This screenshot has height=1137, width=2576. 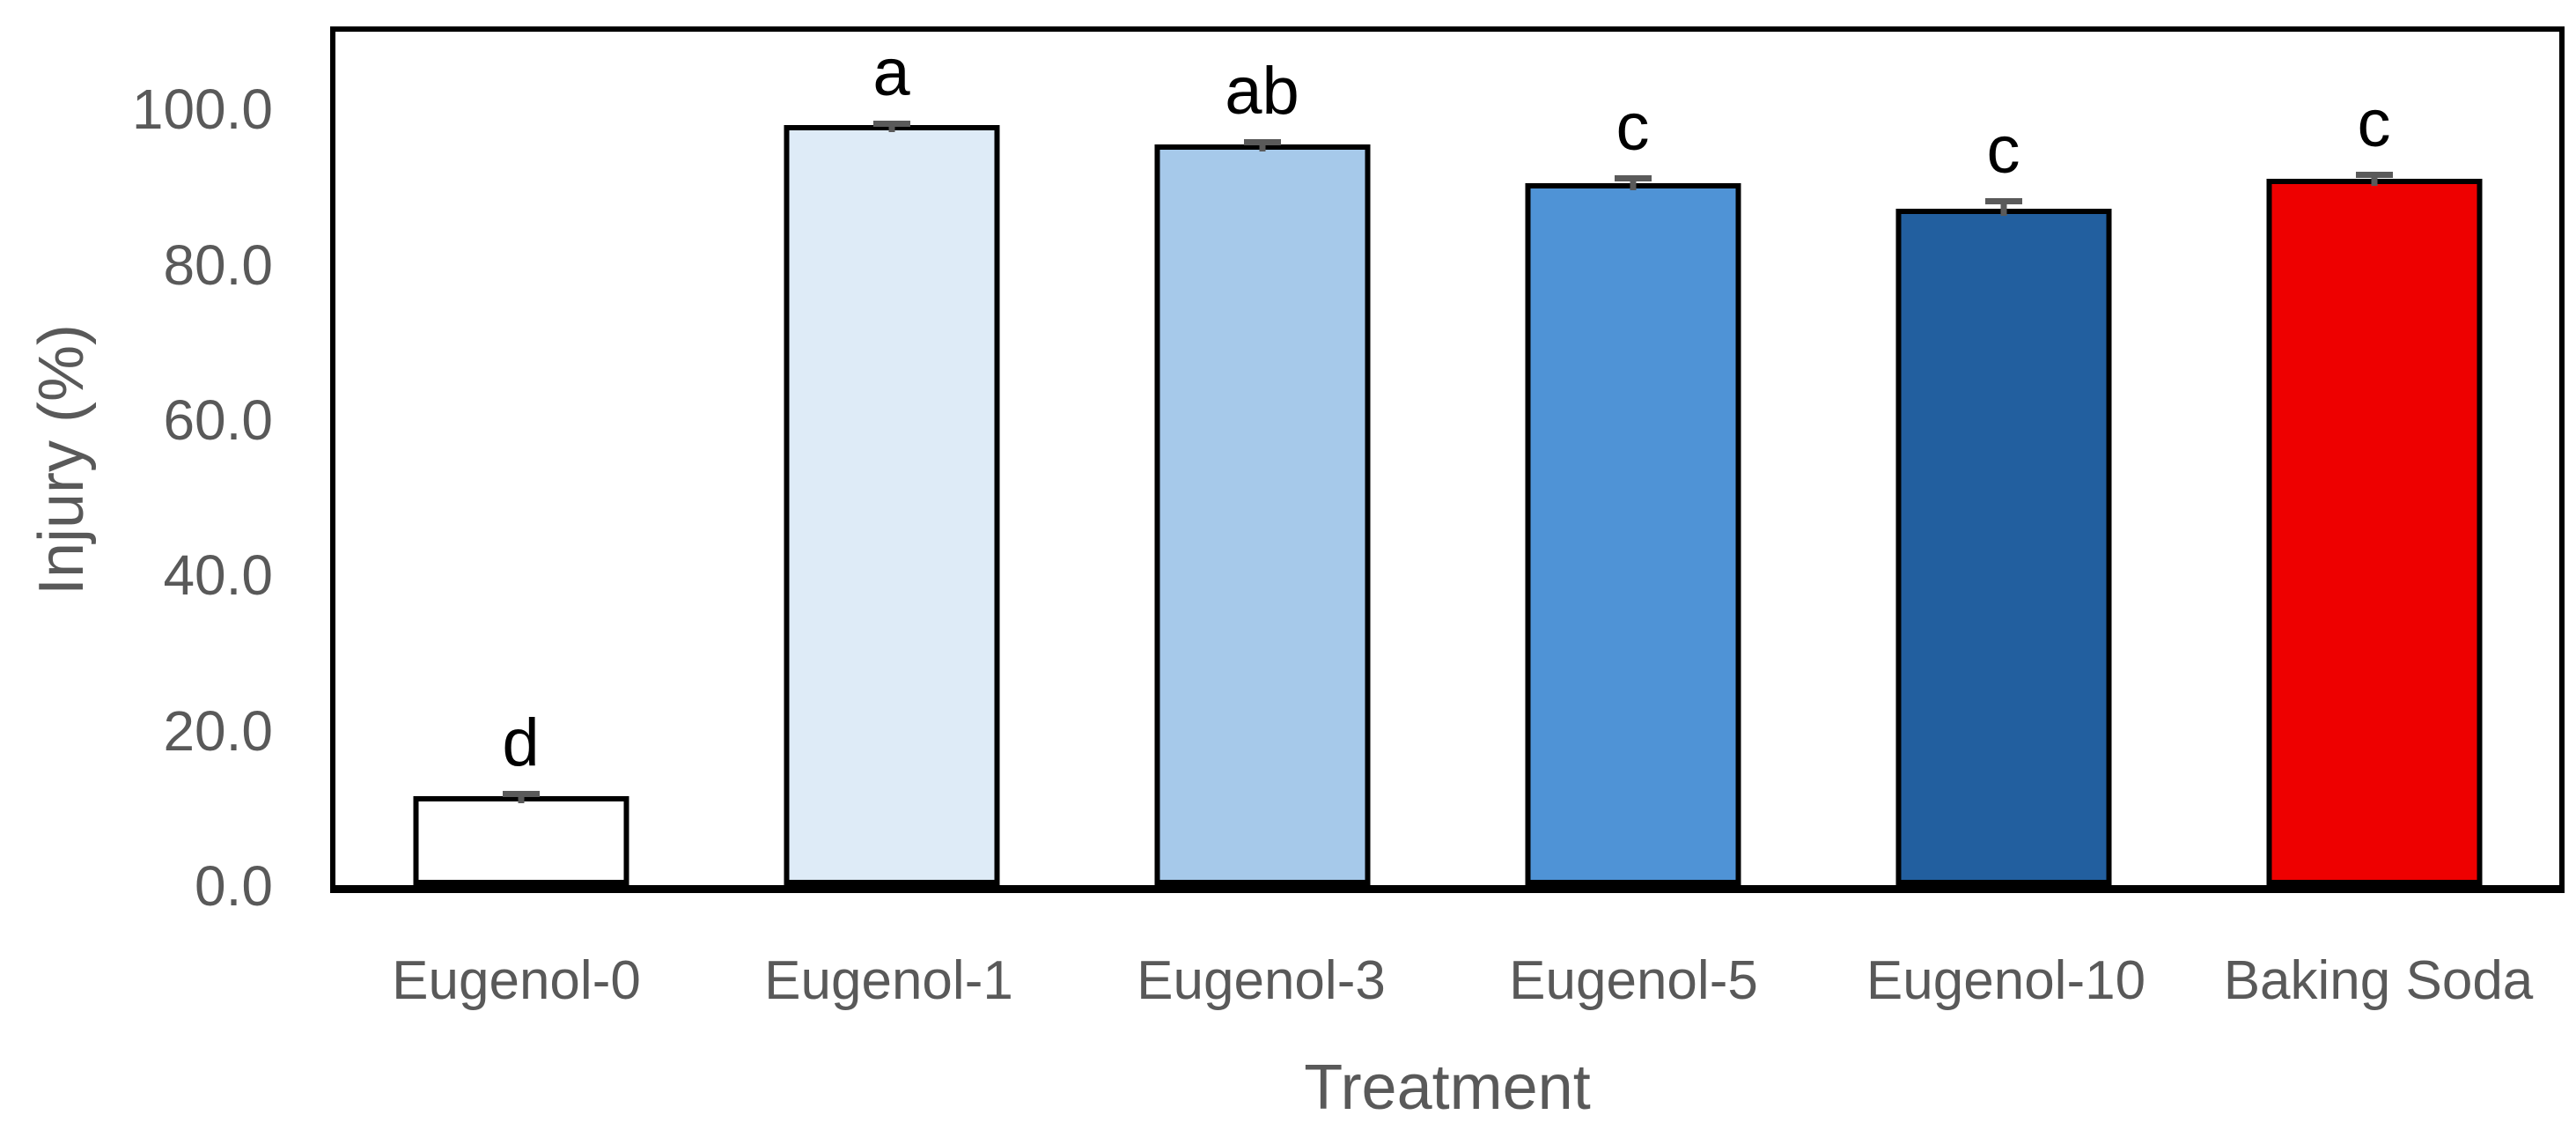 What do you see at coordinates (218, 730) in the screenshot?
I see `y-tick-label: 20.0` at bounding box center [218, 730].